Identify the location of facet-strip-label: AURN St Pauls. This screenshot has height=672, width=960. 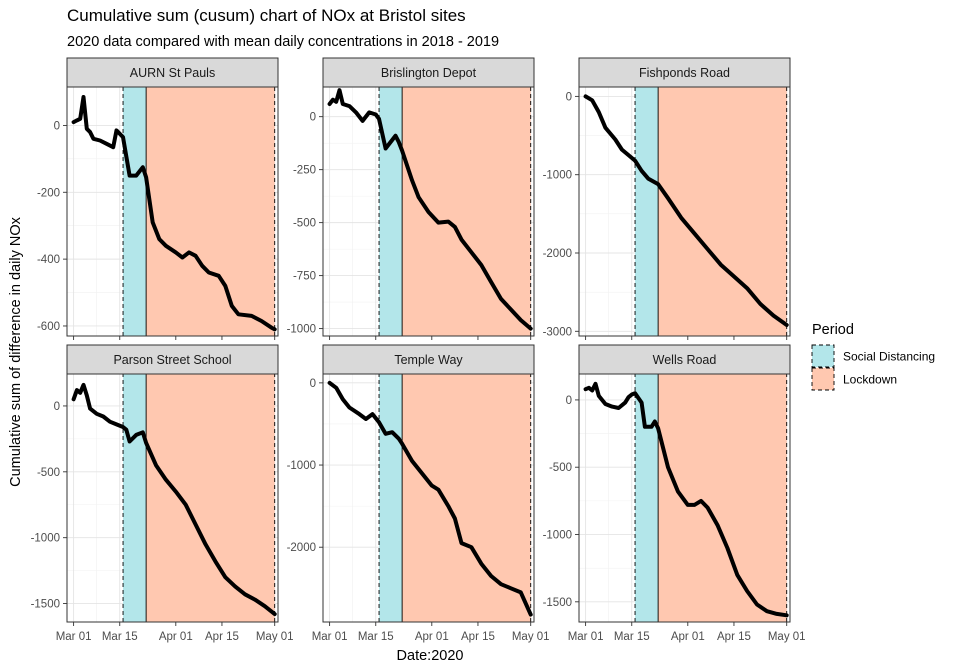
(172, 73).